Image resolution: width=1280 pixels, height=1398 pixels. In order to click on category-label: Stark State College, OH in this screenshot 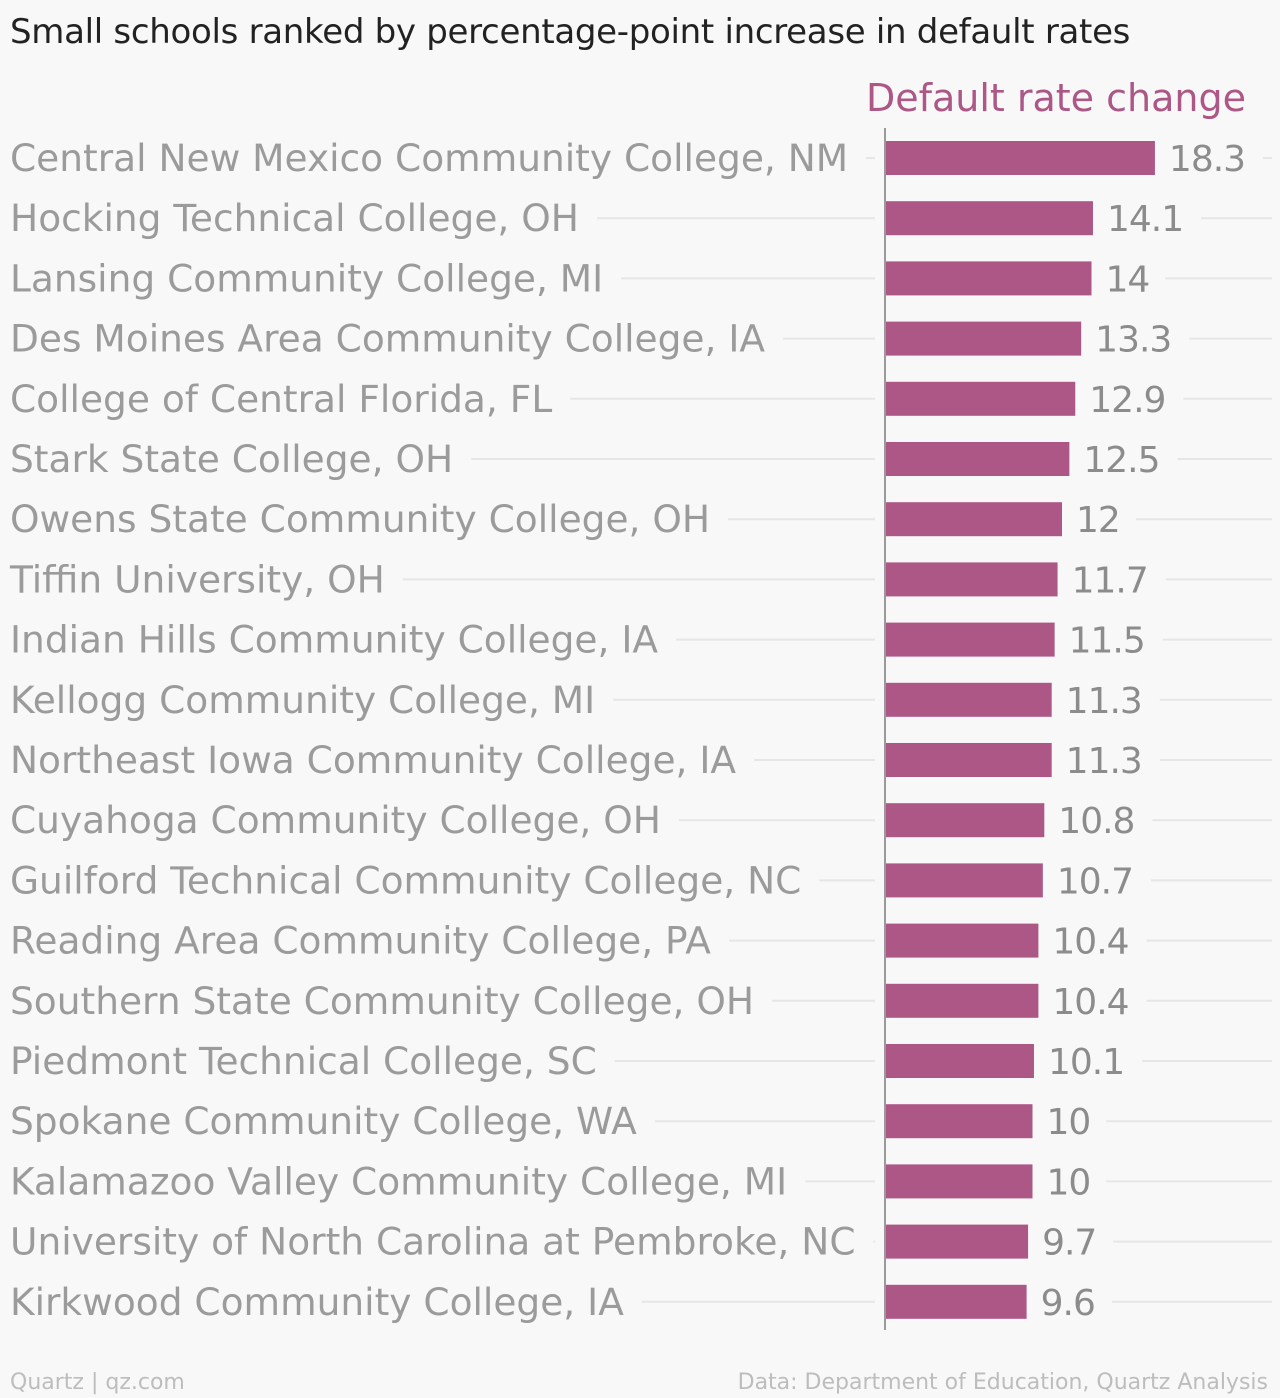, I will do `click(231, 459)`.